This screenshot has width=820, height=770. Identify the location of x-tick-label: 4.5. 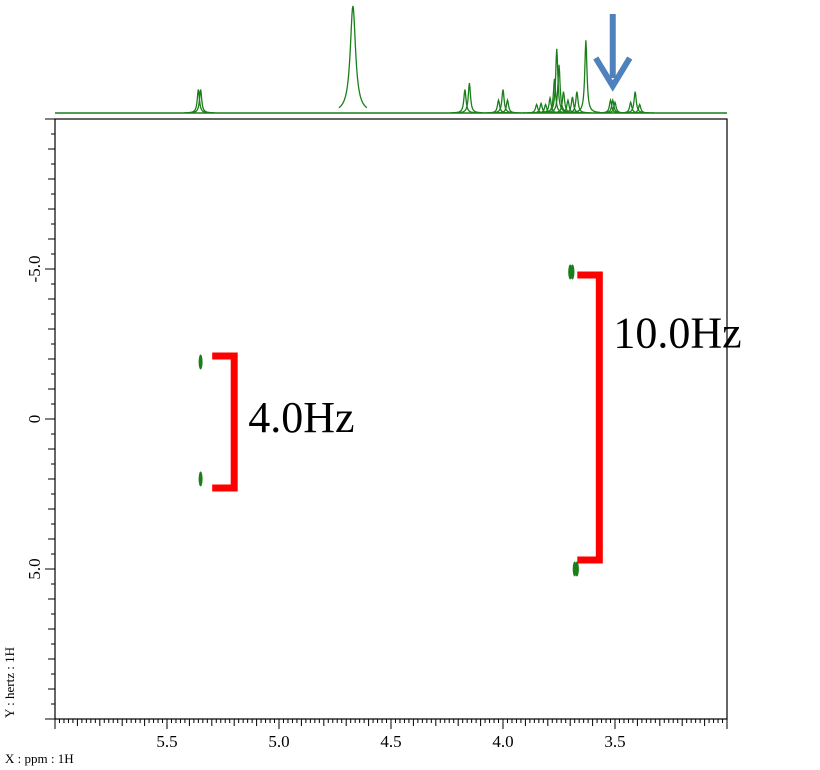
(390, 741).